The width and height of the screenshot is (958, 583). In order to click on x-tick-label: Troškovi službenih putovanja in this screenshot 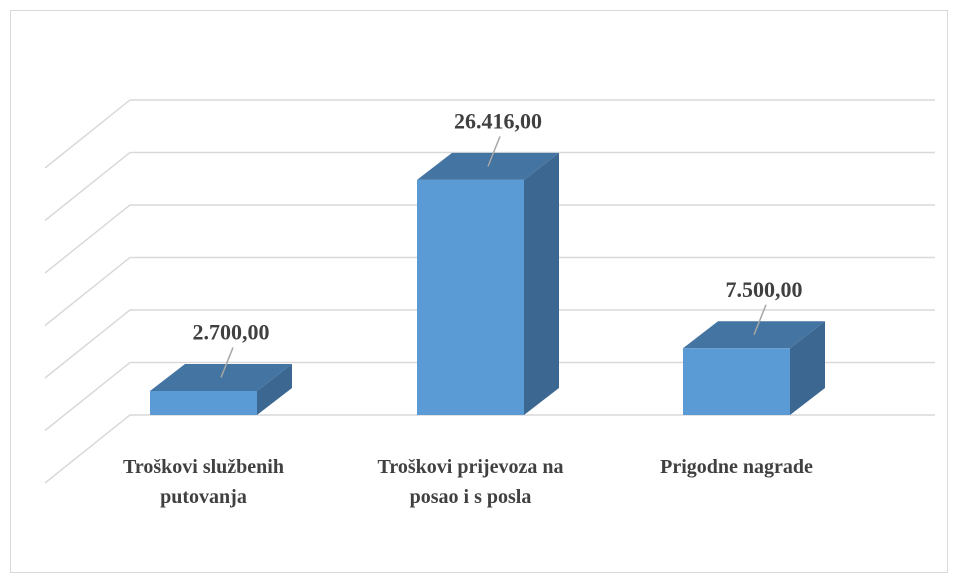, I will do `click(203, 482)`.